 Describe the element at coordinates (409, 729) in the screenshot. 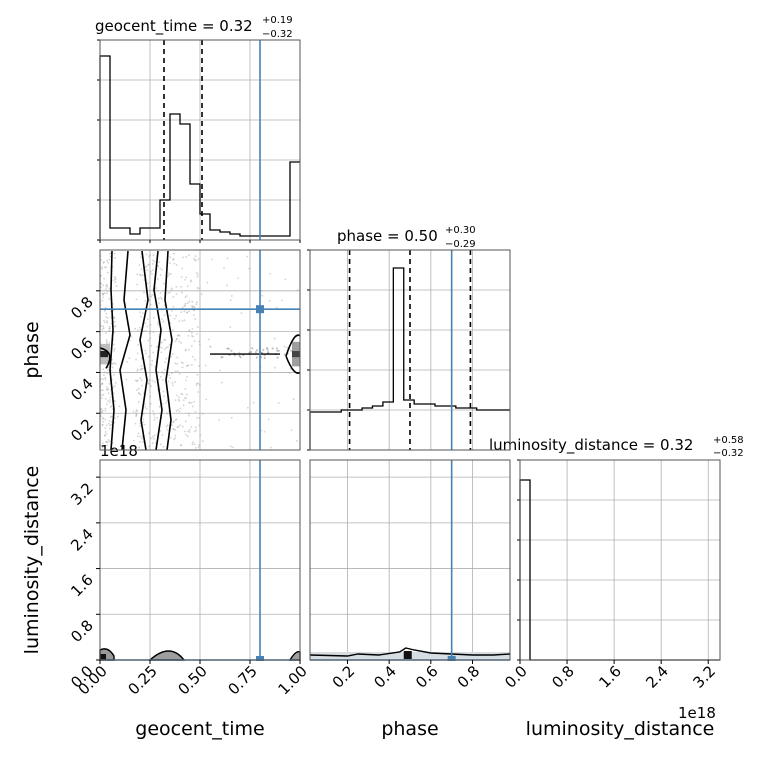

I see `xlabel-phase: phase` at that location.